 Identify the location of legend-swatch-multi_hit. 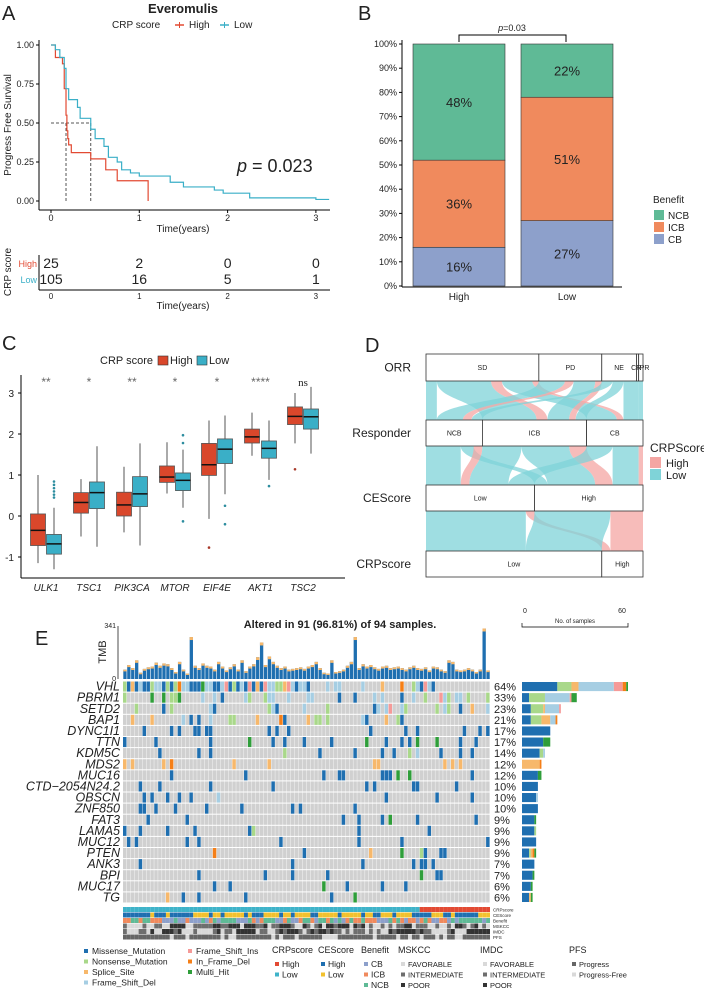
(190, 972).